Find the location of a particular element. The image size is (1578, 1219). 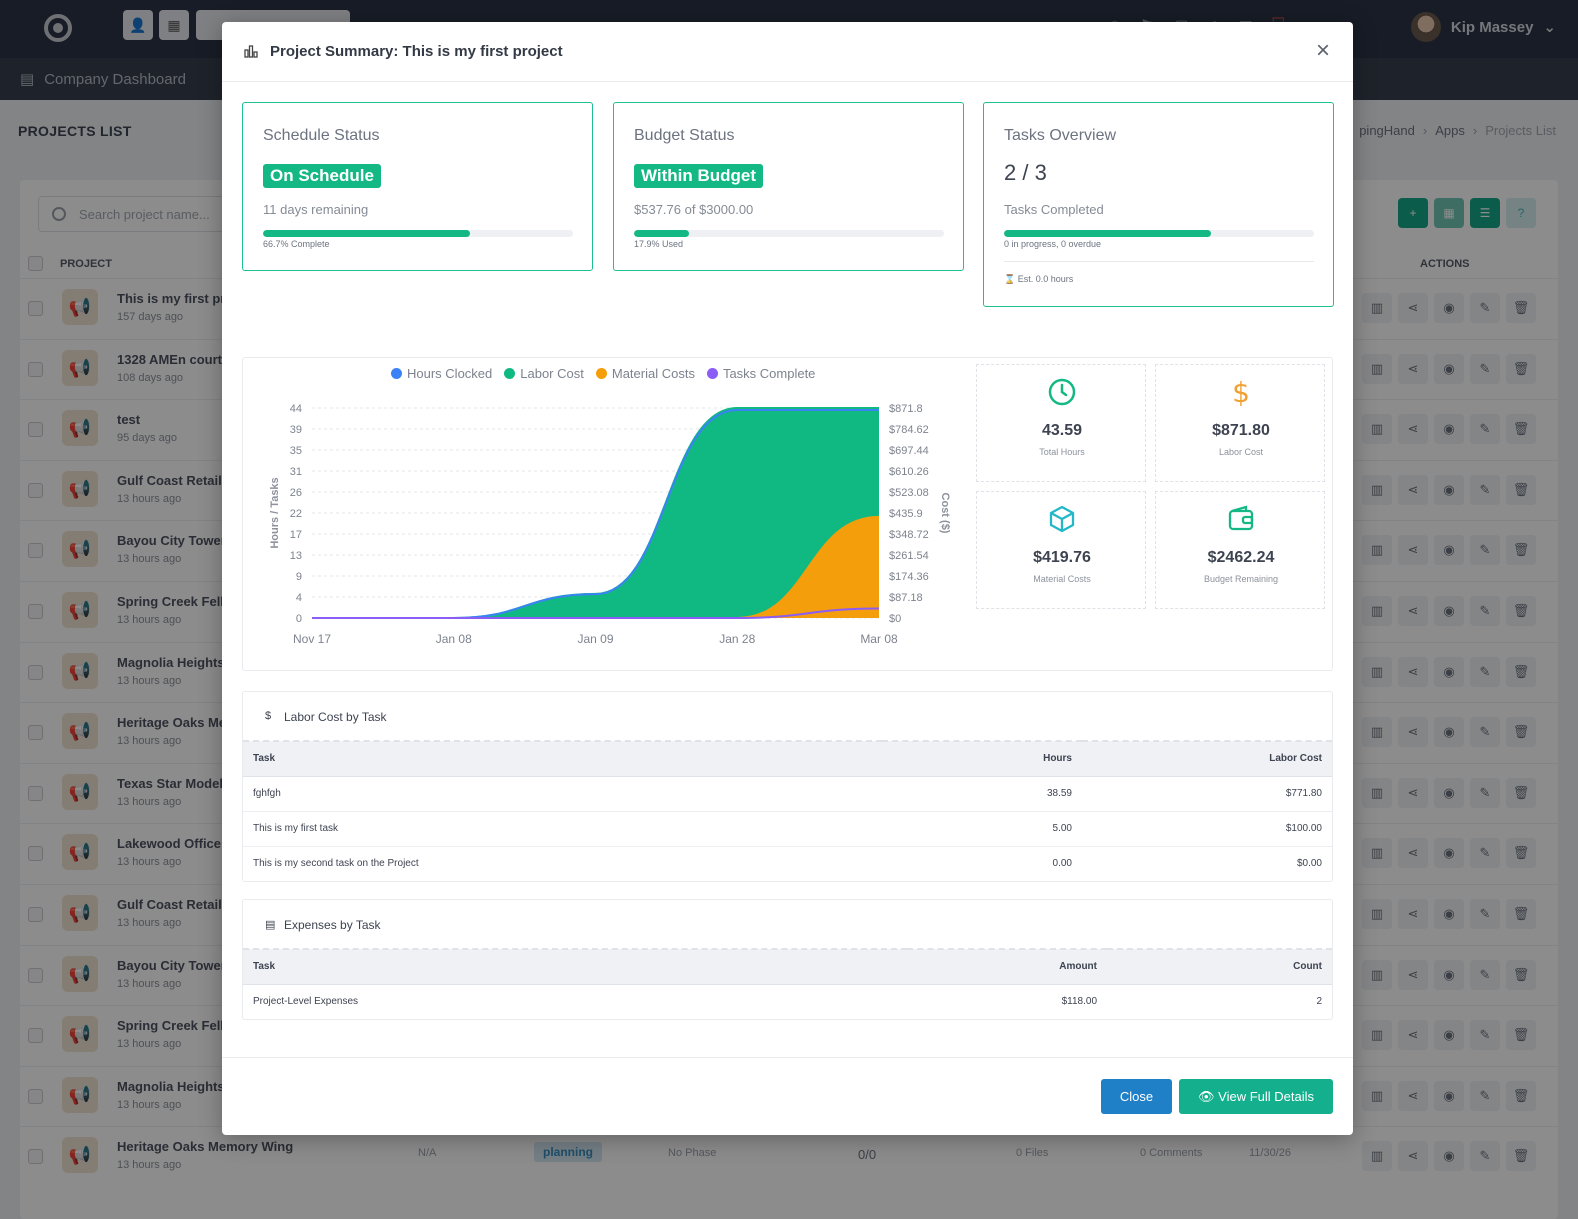

table-row: 📢 1328 AMEn court - 108 days ago ▥ ⋖ ◉ ✎ 🗑 is located at coordinates (789, 368).